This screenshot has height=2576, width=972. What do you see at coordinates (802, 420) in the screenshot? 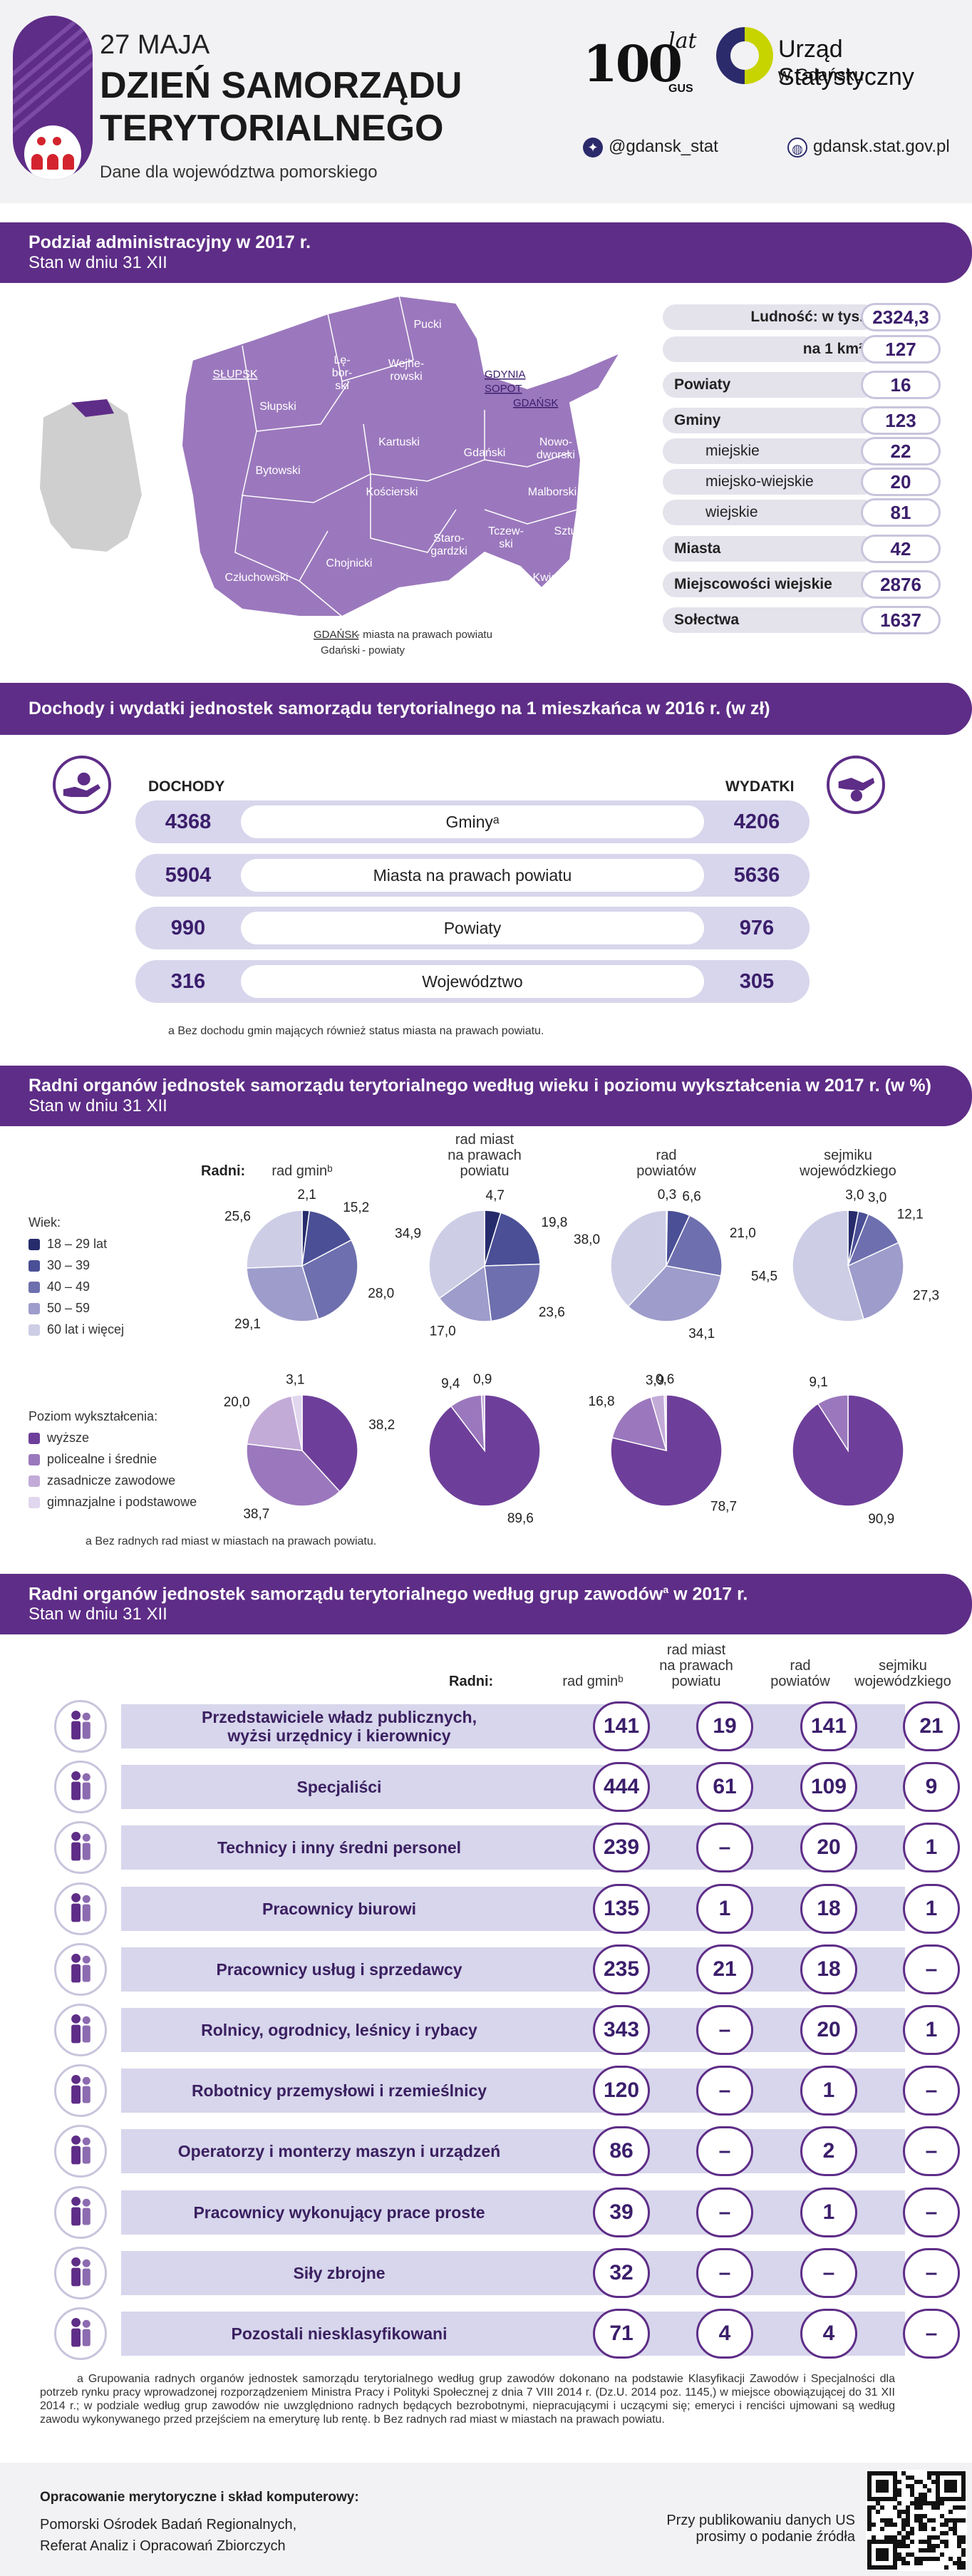
I see `stat-row: Gminy 123` at bounding box center [802, 420].